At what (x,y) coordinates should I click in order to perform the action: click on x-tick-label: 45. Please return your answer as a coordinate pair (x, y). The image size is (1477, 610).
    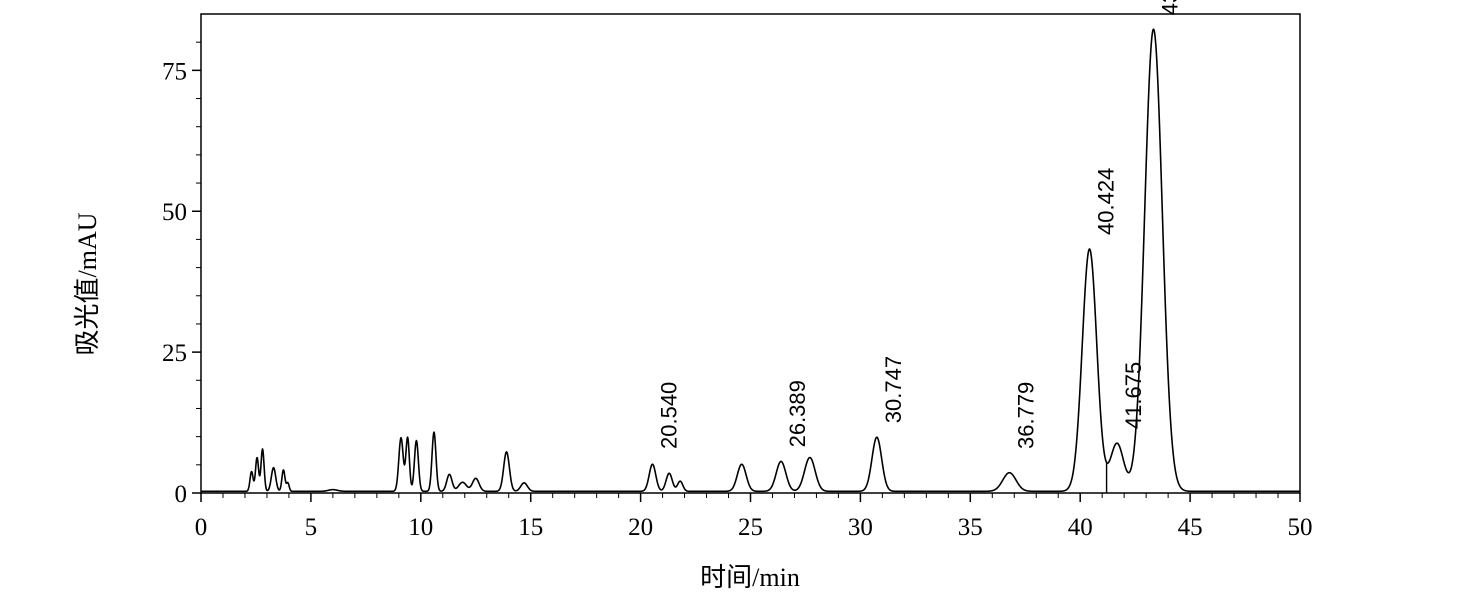
    Looking at the image, I should click on (1190, 527).